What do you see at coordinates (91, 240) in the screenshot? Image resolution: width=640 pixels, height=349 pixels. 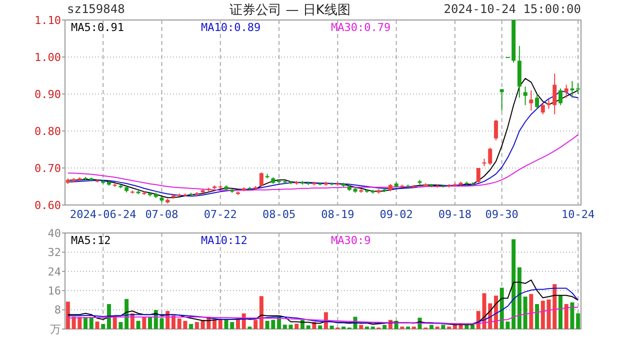 I see `text: MA5:12` at bounding box center [91, 240].